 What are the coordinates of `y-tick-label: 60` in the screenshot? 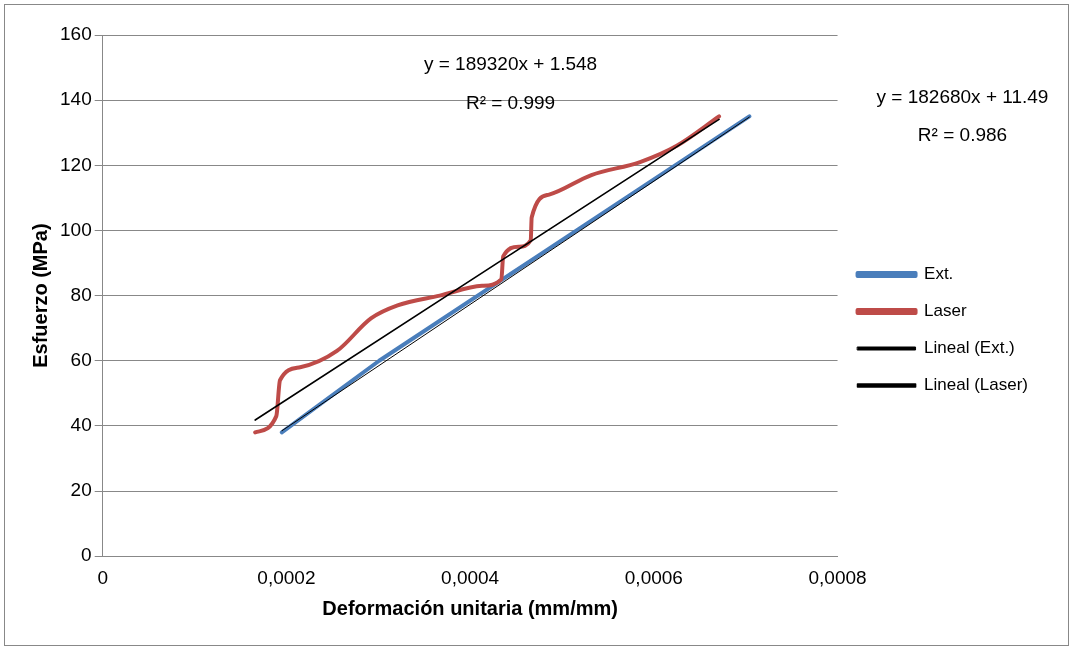 It's located at (81, 359).